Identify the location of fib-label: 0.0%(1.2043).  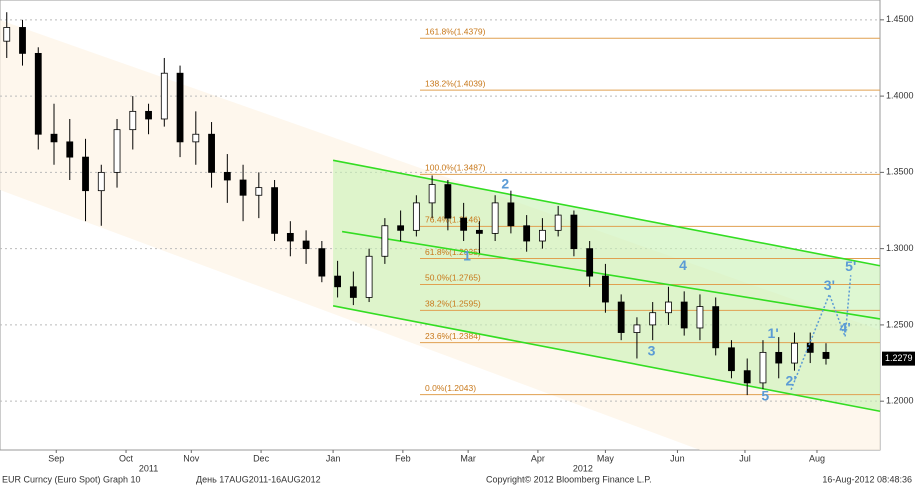
(450, 388).